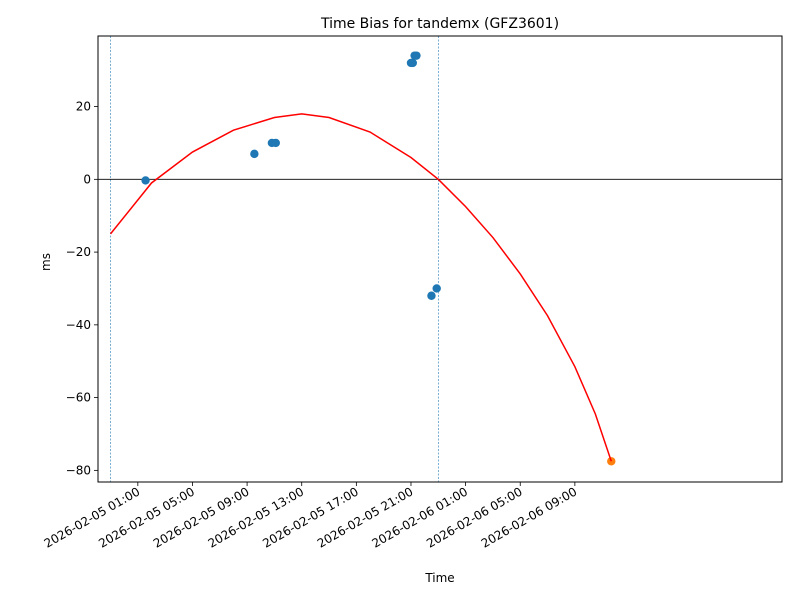 The image size is (800, 600). What do you see at coordinates (78, 398) in the screenshot?
I see `y-tick-label: −60` at bounding box center [78, 398].